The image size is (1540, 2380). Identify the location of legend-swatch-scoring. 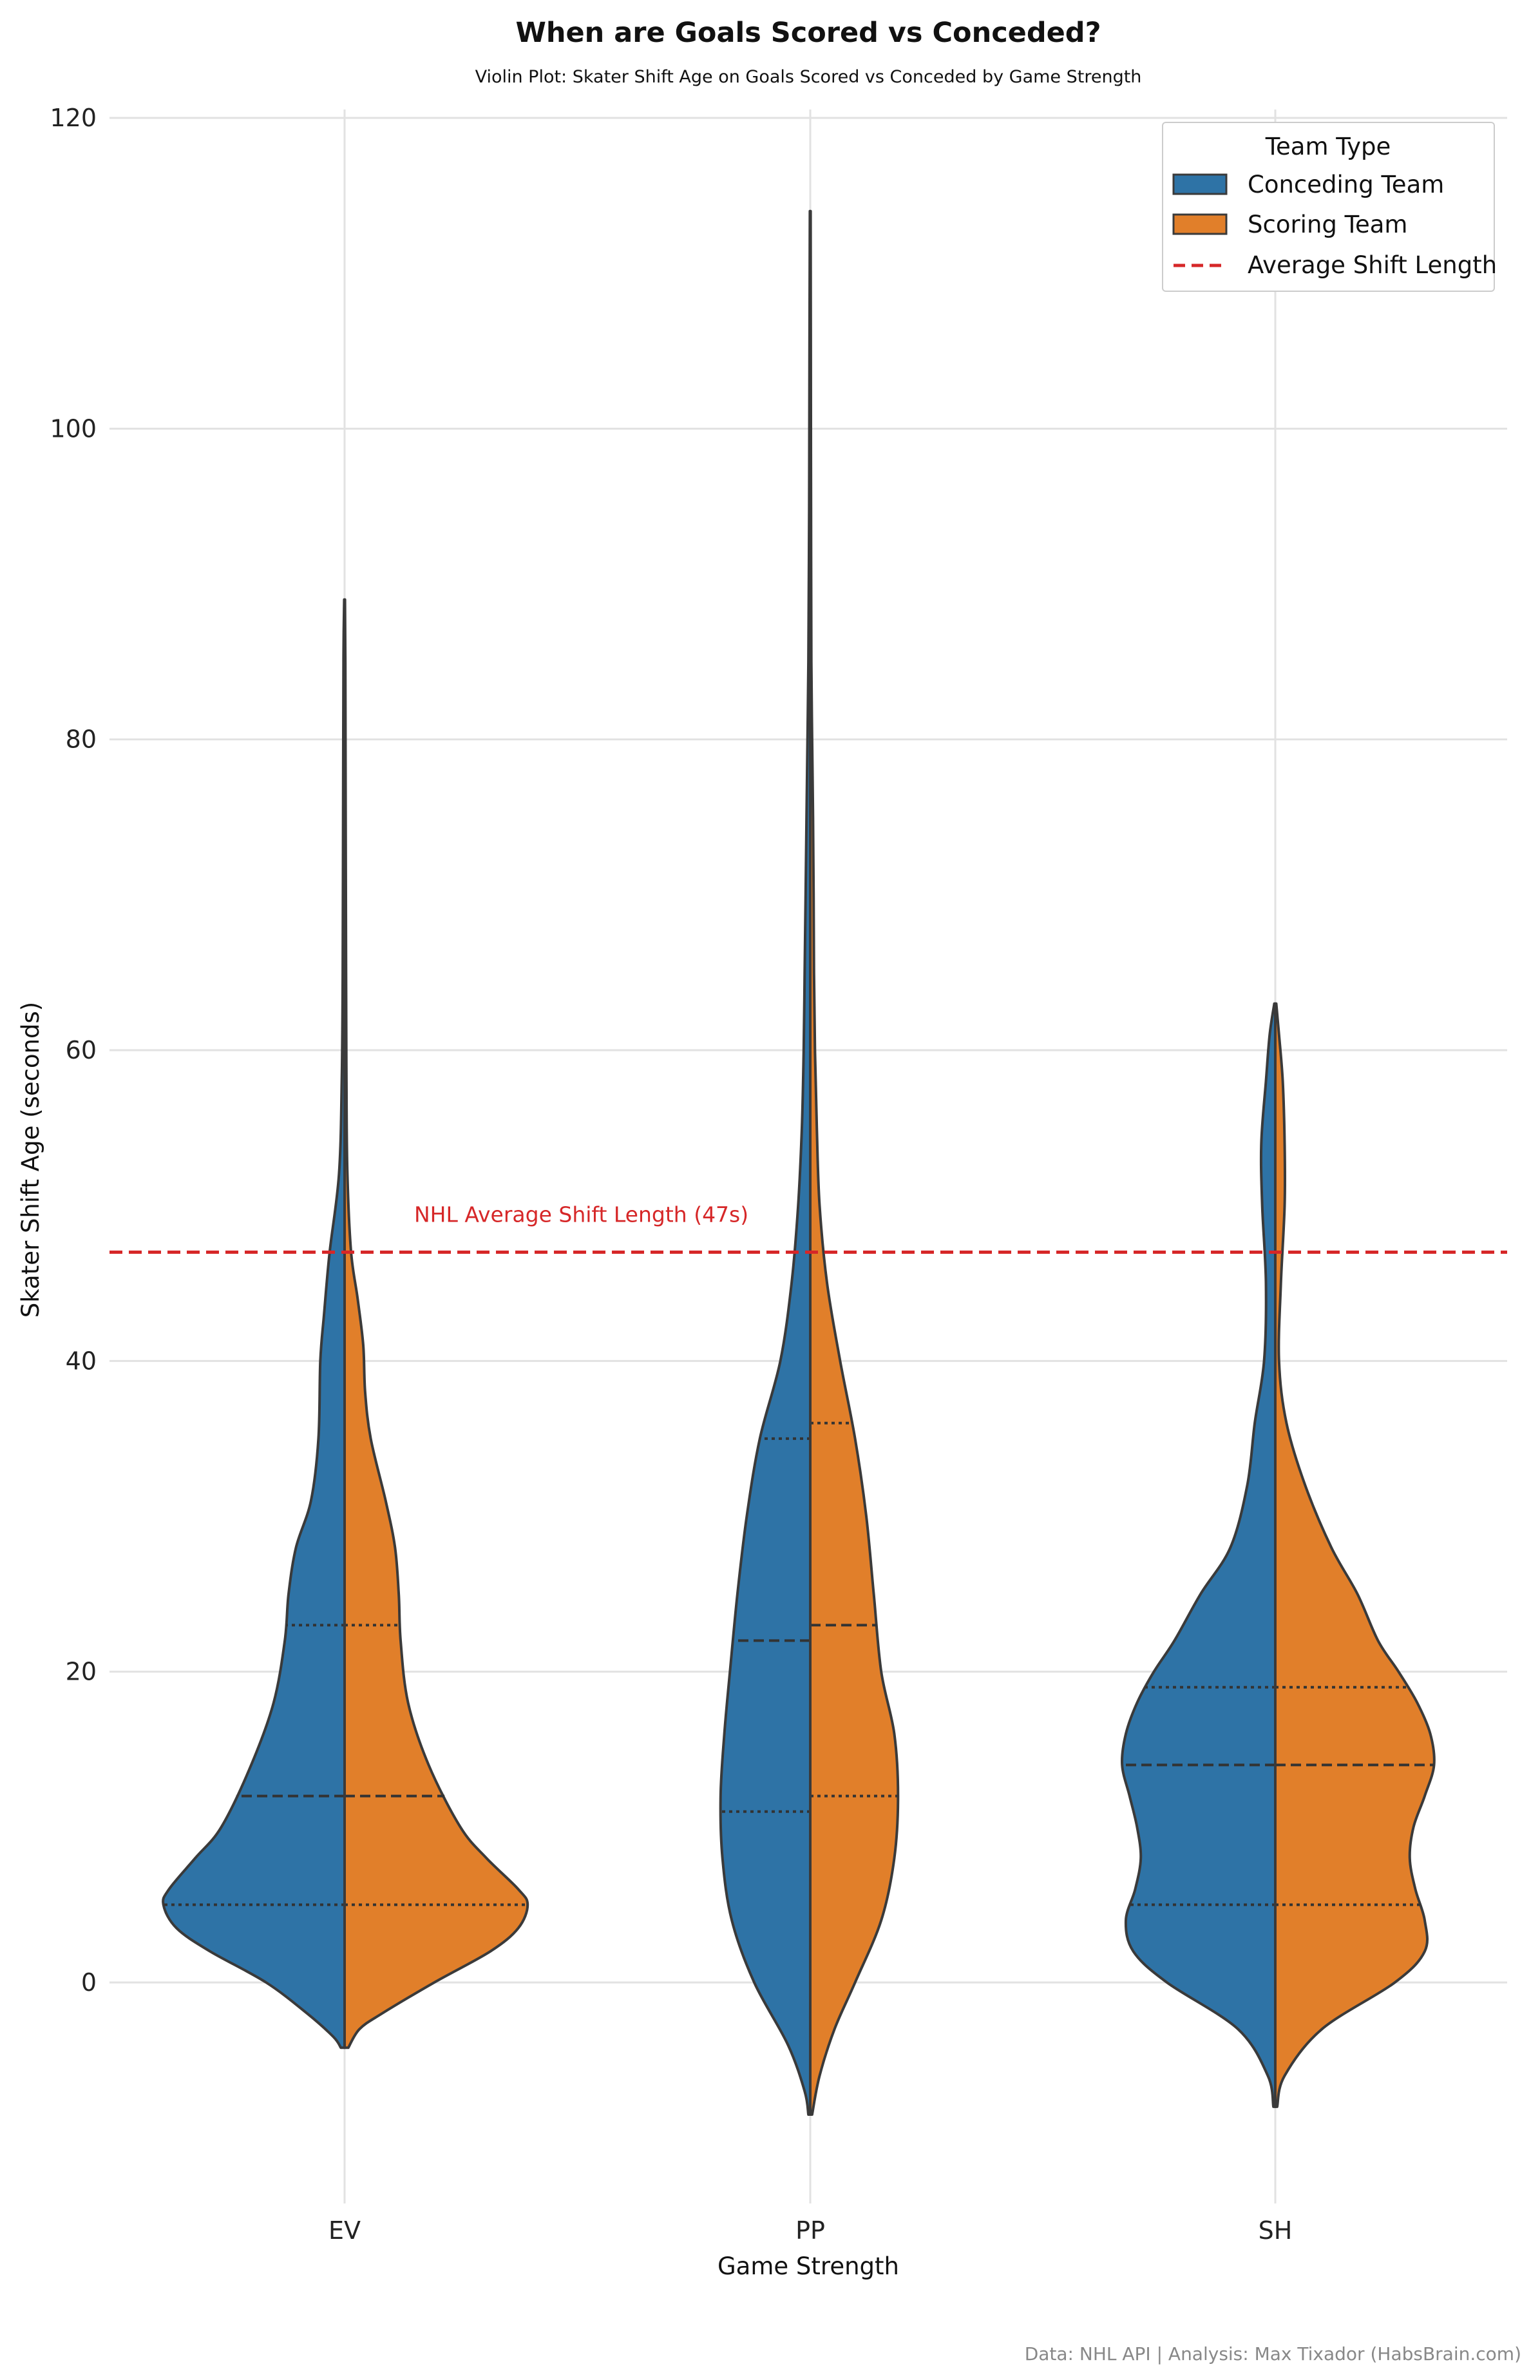
(1200, 224).